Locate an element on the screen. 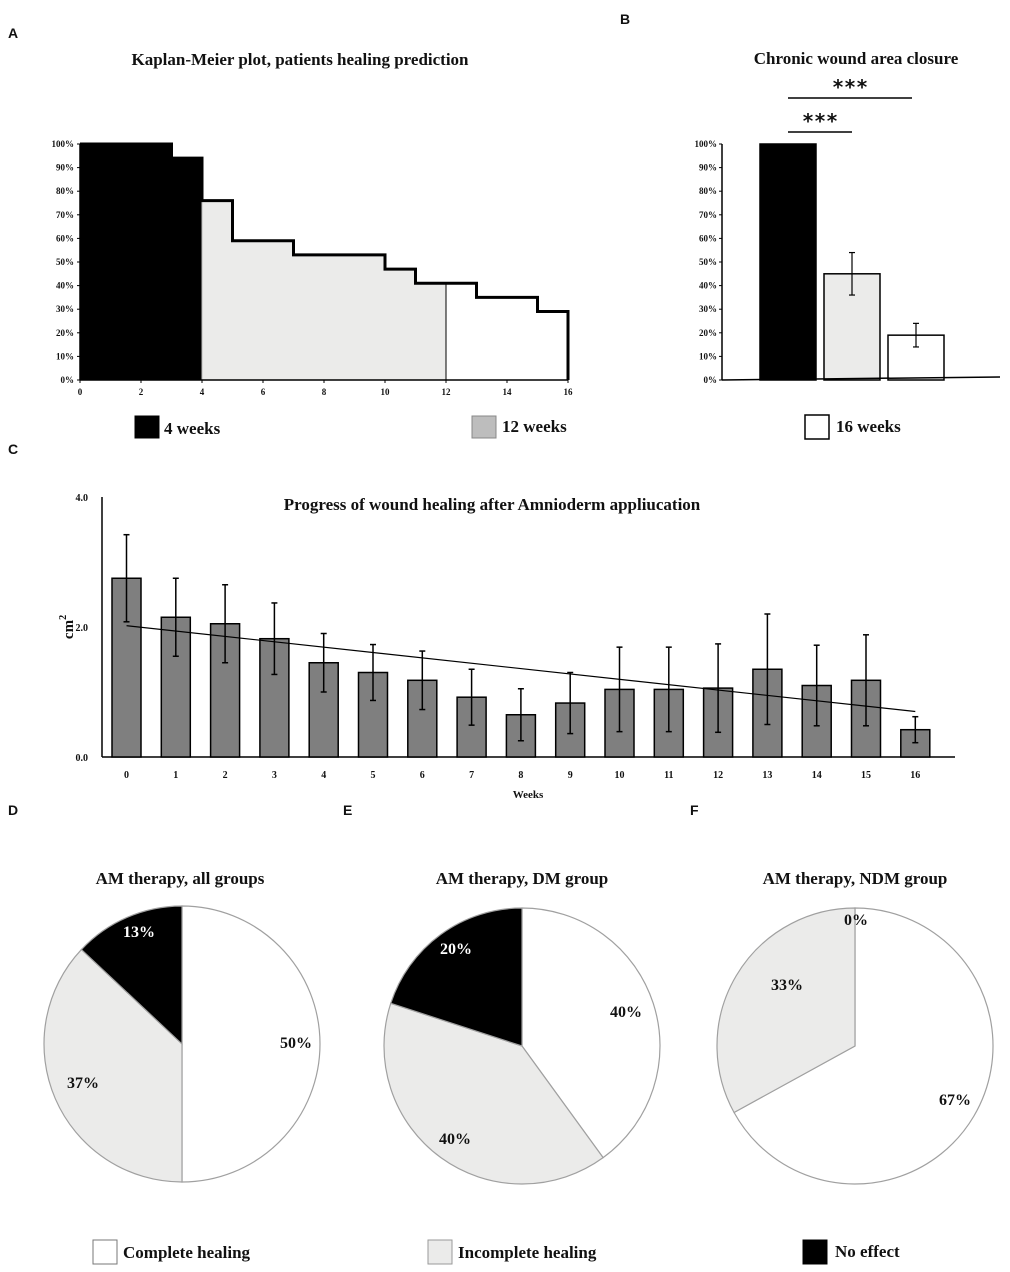 The image size is (1010, 1272). pie-ndm-group-slices: 67% 33% 0% is located at coordinates (855, 1046).